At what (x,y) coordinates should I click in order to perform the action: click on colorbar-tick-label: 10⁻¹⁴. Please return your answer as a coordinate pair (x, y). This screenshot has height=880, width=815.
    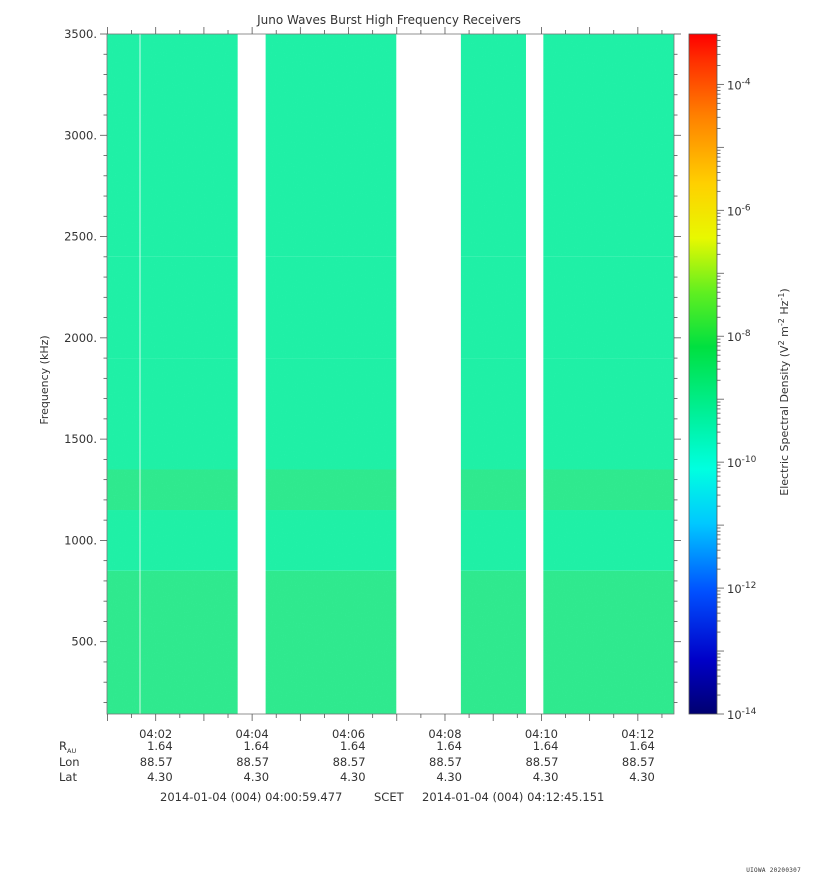
    Looking at the image, I should click on (742, 714).